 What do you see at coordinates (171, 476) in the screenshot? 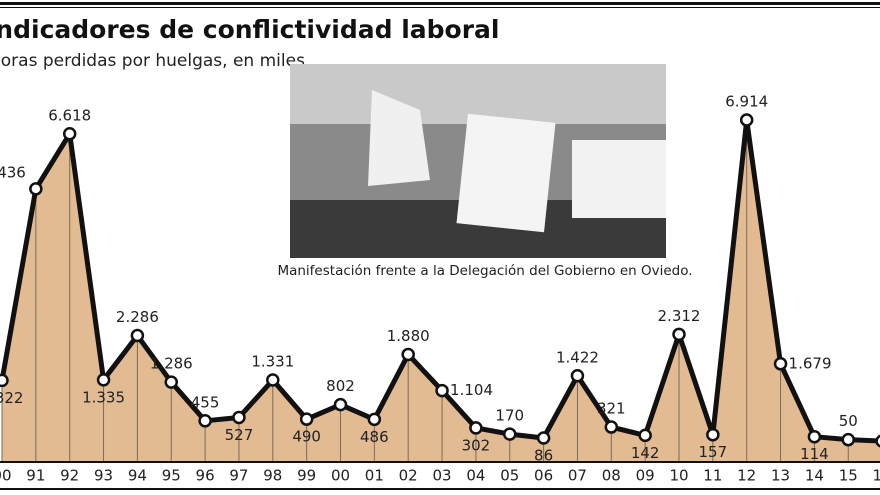
I see `x-tick-label: 95` at bounding box center [171, 476].